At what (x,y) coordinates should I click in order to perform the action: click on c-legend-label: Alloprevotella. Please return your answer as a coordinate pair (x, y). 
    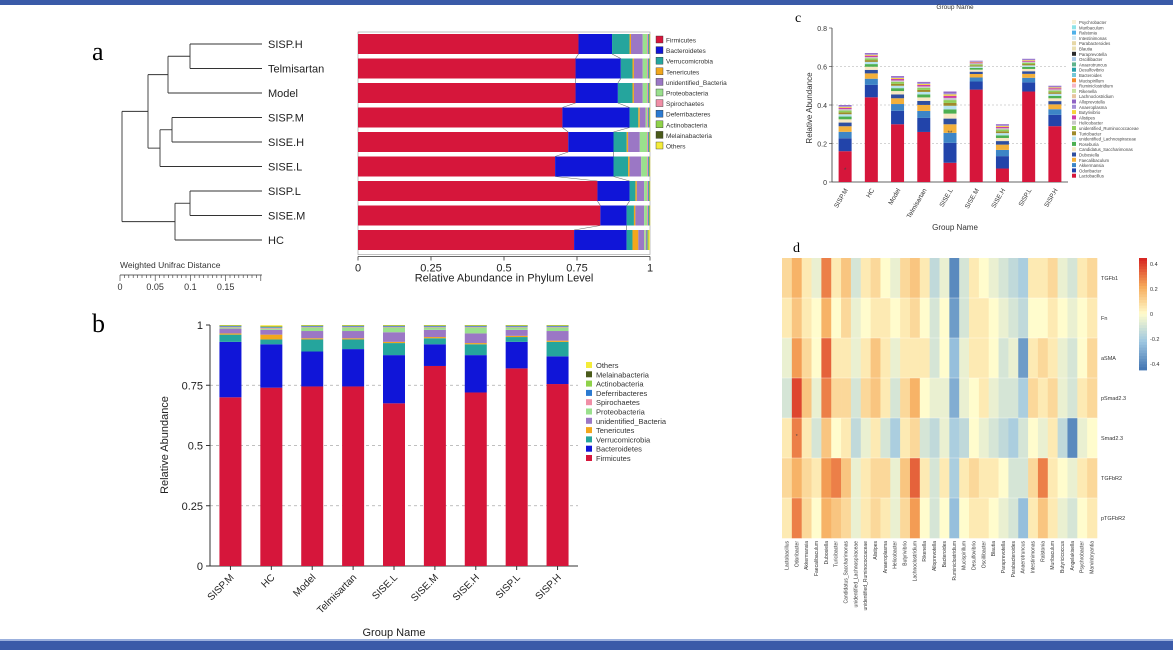
    Looking at the image, I should click on (1092, 102).